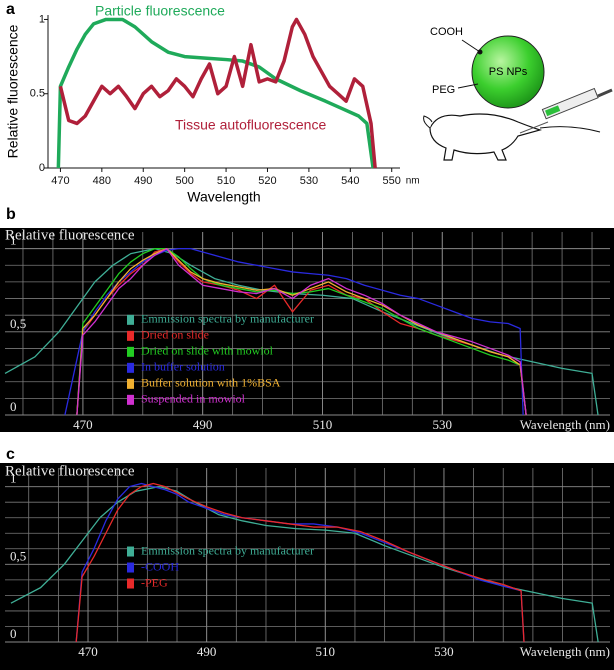  What do you see at coordinates (446, 32) in the screenshot?
I see `cooh-label: COOH` at bounding box center [446, 32].